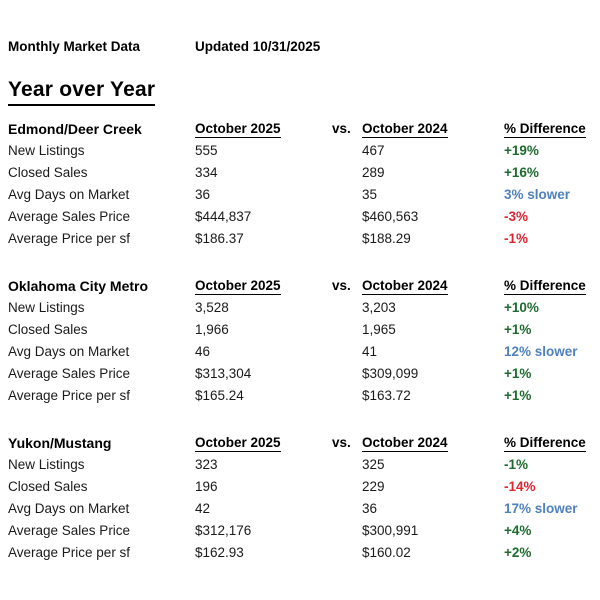 The width and height of the screenshot is (600, 600). I want to click on region-name: Yukon/Mustang, so click(60, 443).